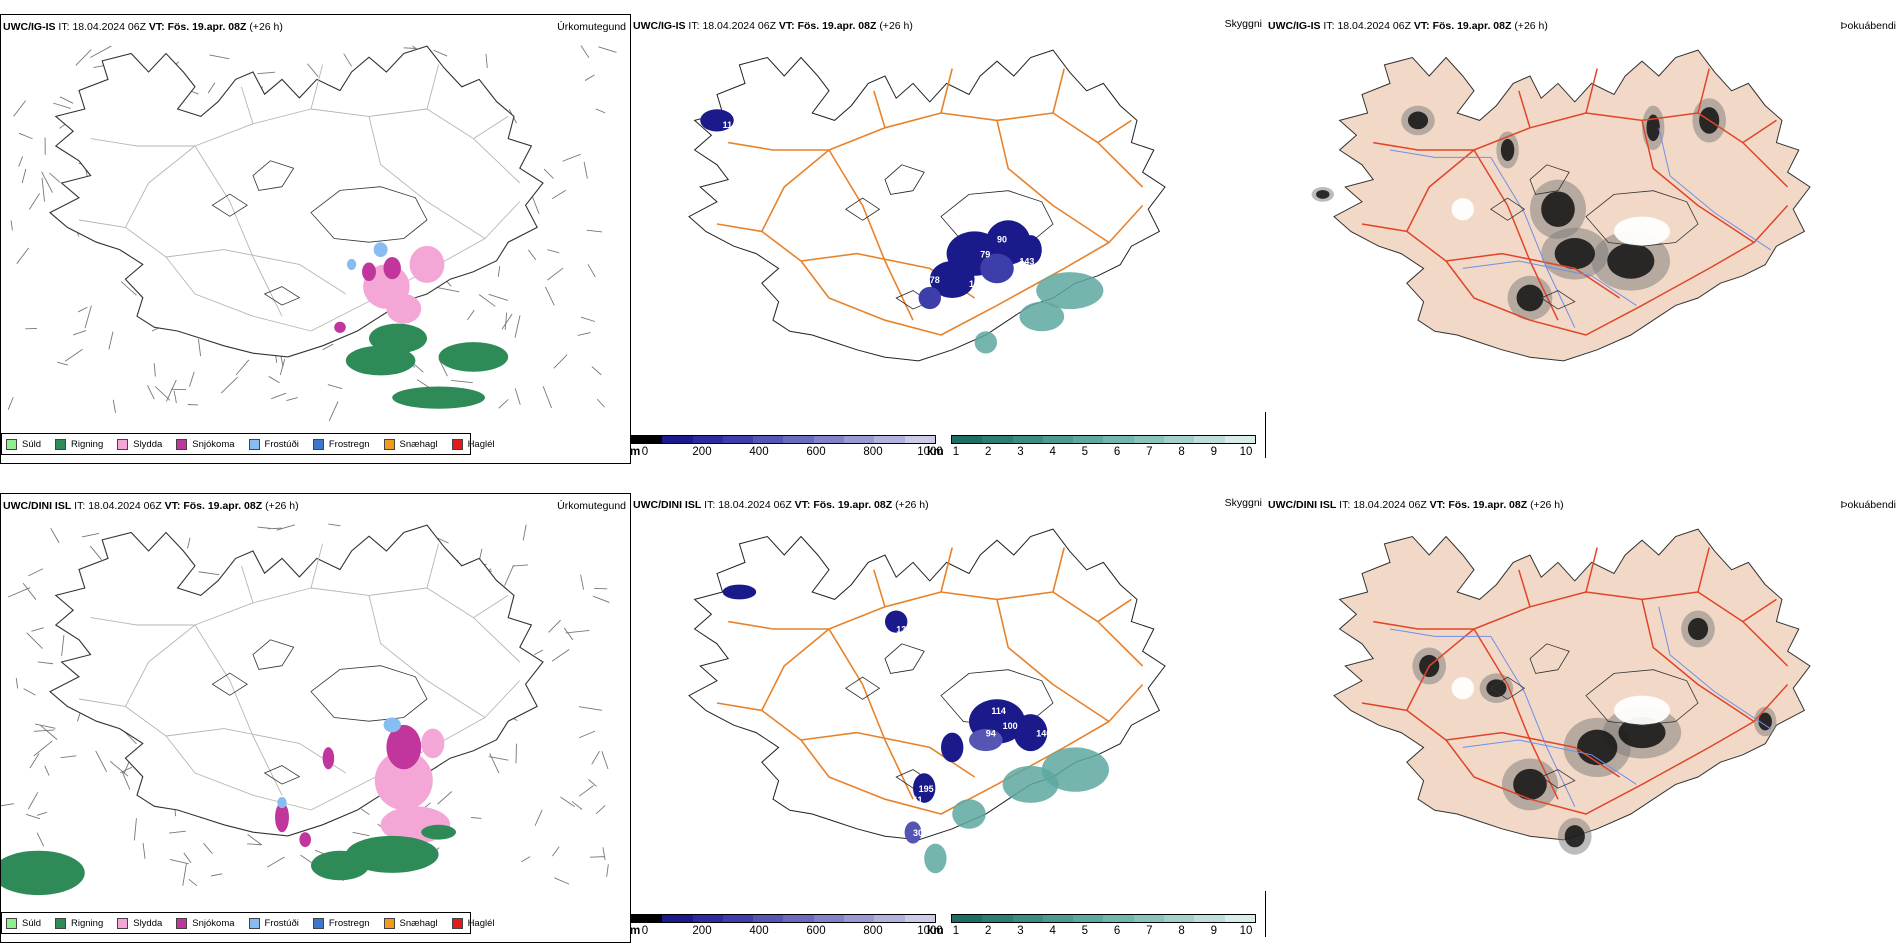 The image size is (1900, 950). Describe the element at coordinates (918, 833) in the screenshot. I see `ceiling-label: 30` at that location.